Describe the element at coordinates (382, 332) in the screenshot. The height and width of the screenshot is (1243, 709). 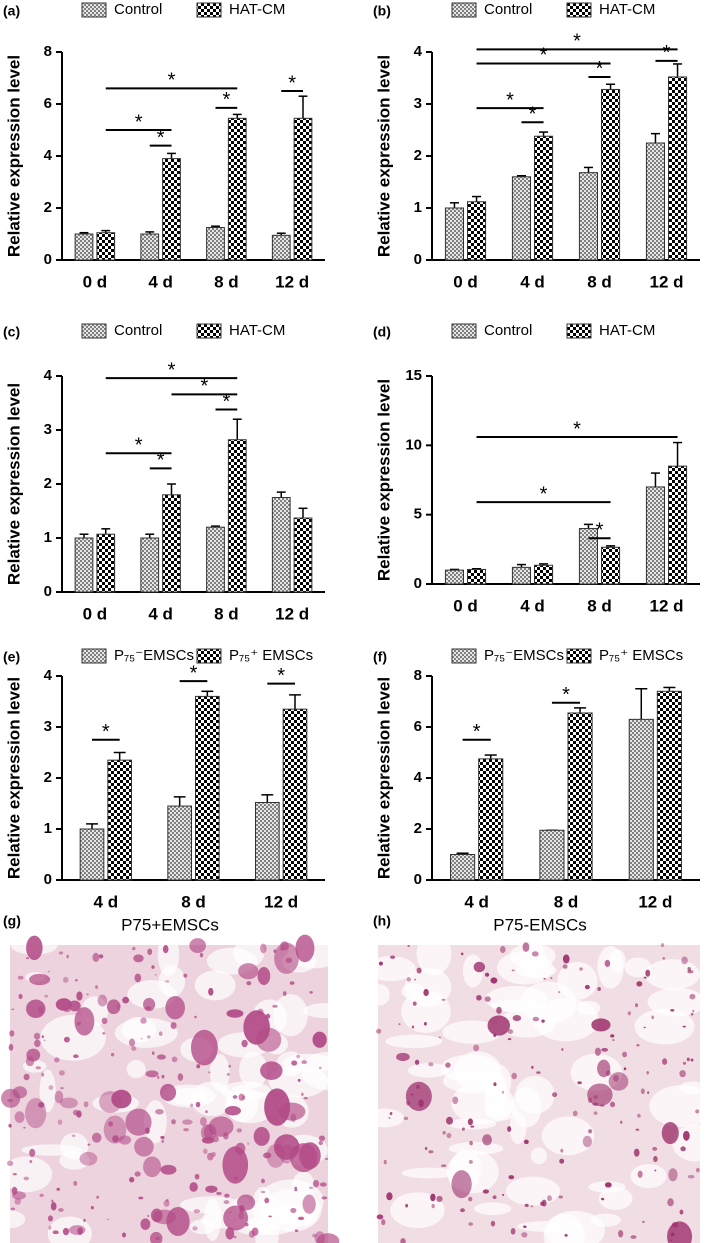
I see `panel-label: (d)` at that location.